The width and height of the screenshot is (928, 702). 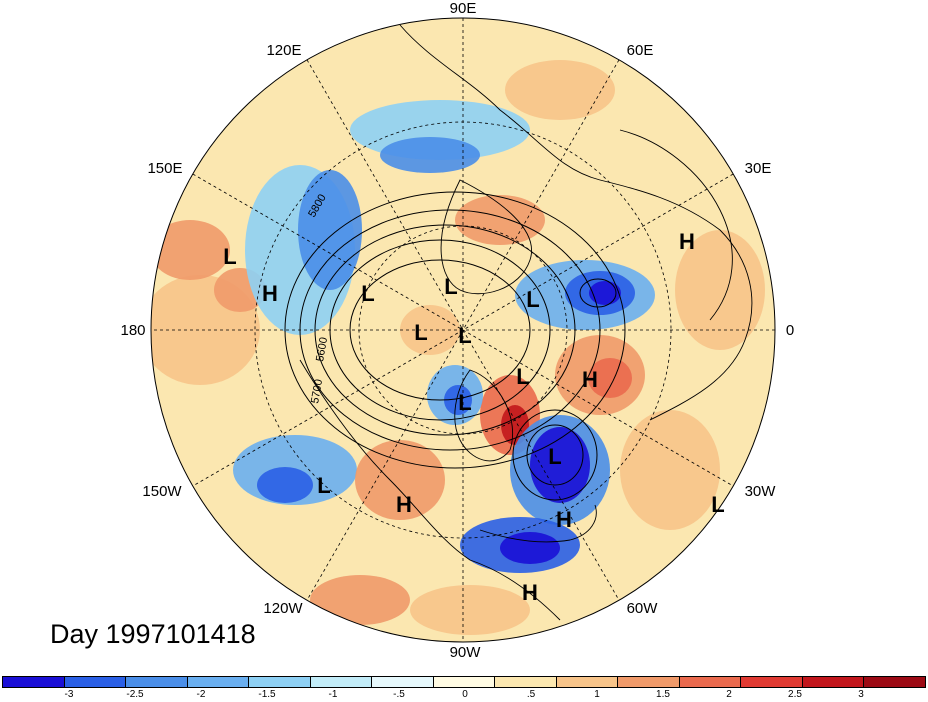 I want to click on lon-label-120w: 120W, so click(x=283, y=608).